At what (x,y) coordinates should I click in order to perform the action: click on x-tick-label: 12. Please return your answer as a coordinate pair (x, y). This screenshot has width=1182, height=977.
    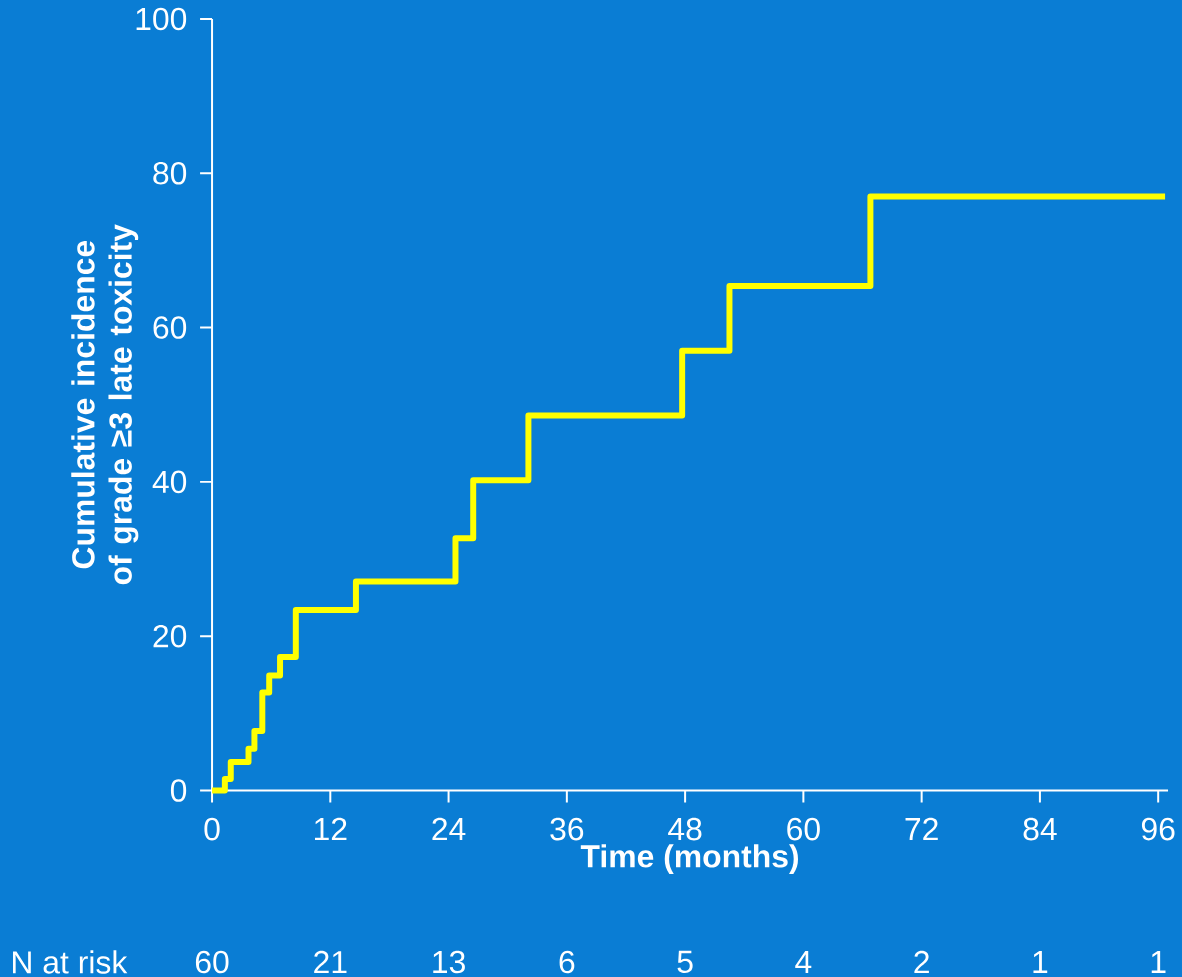
    Looking at the image, I should click on (331, 829).